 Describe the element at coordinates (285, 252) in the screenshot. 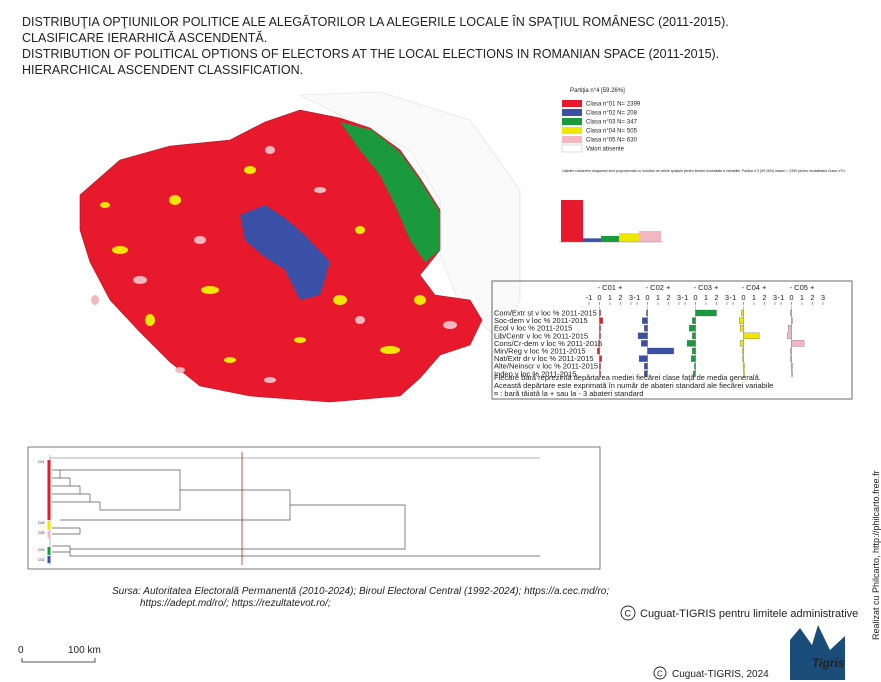

I see `class-blue` at that location.